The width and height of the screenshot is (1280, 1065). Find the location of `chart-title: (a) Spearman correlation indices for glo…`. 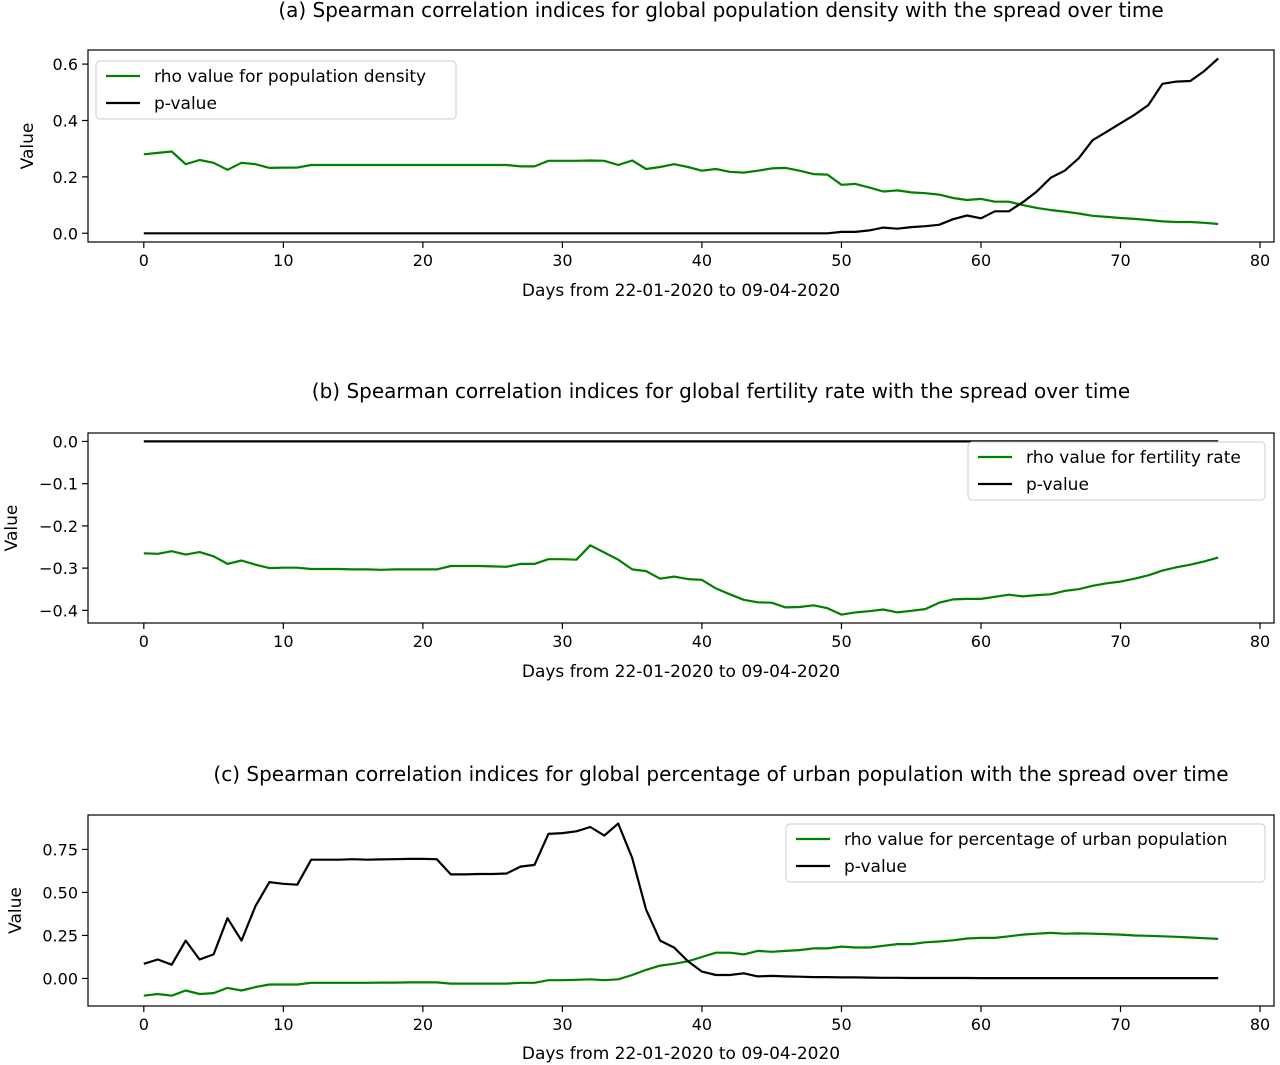

chart-title: (a) Spearman correlation indices for glo… is located at coordinates (720, 11).